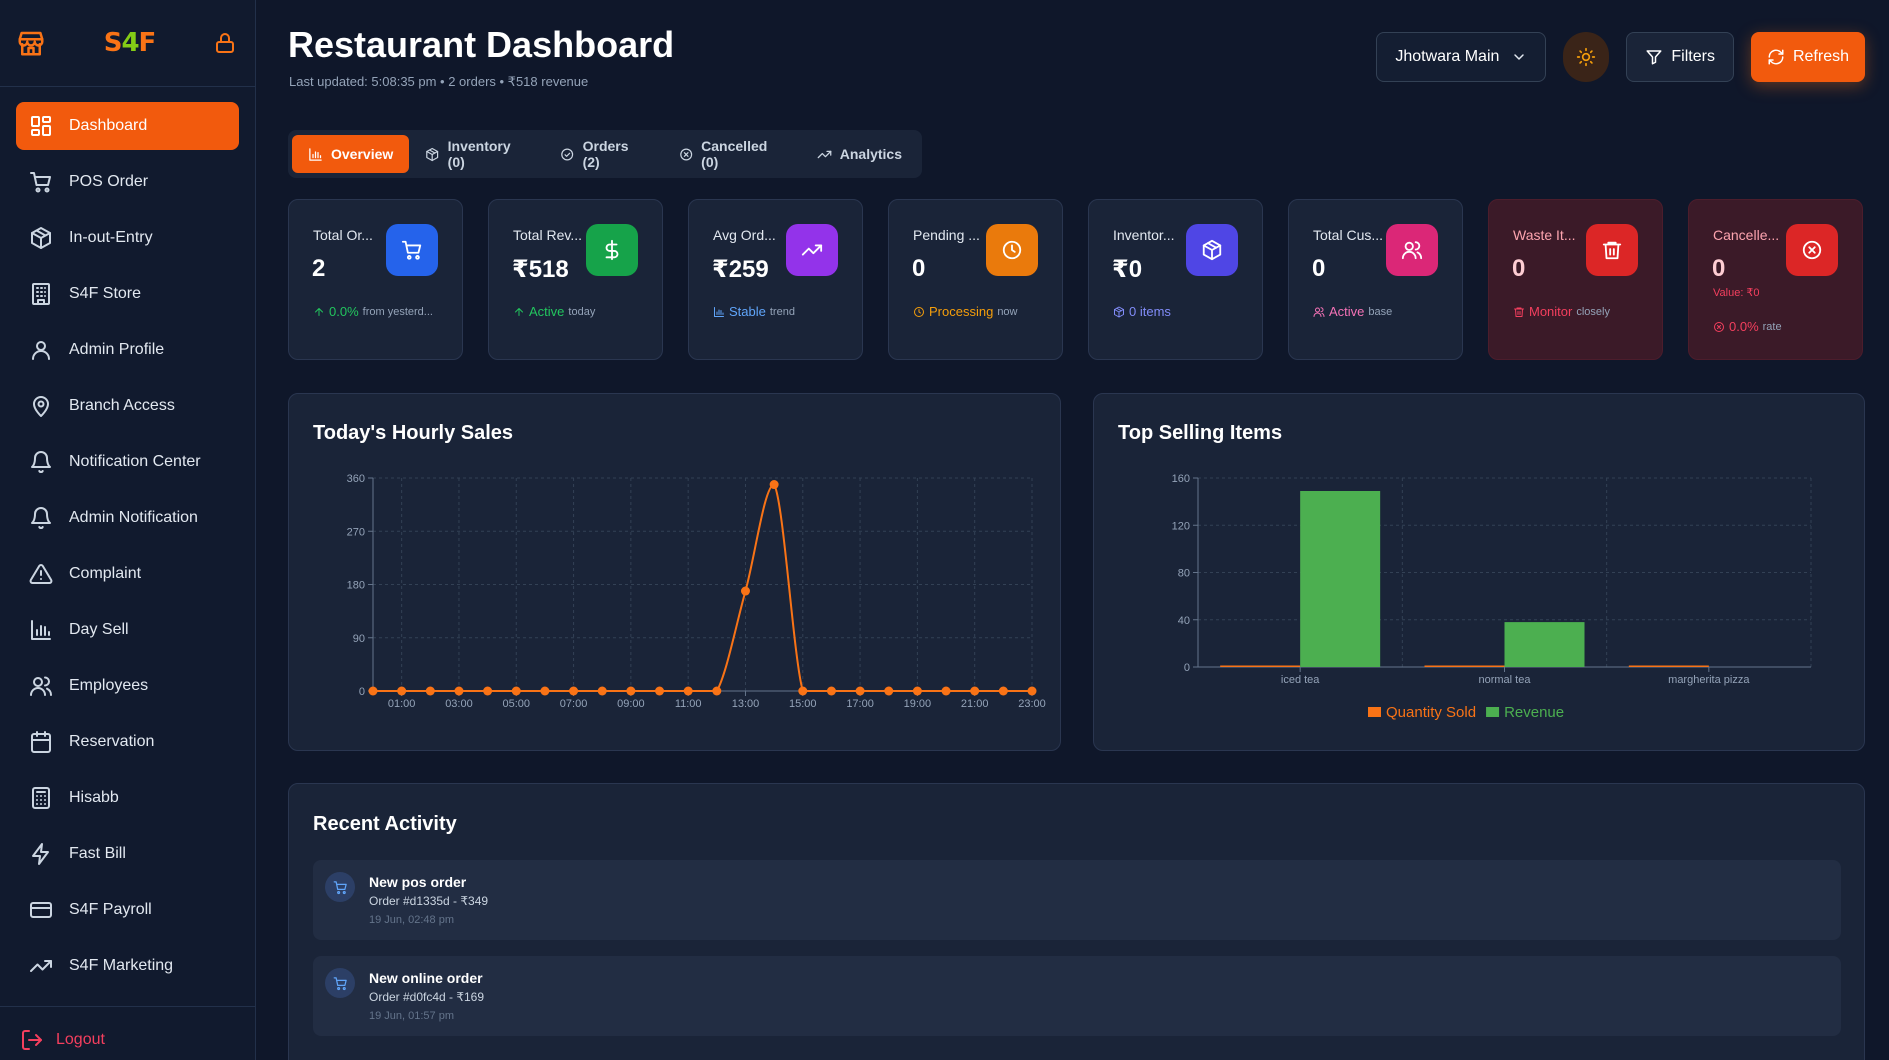 The height and width of the screenshot is (1060, 1889). I want to click on tab-orders: Orders (2), so click(603, 154).